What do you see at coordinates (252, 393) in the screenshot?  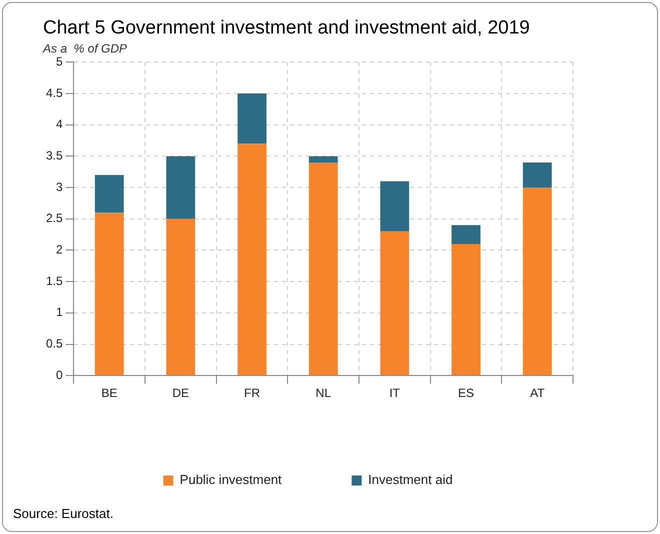 I see `x-tick-label: FR` at bounding box center [252, 393].